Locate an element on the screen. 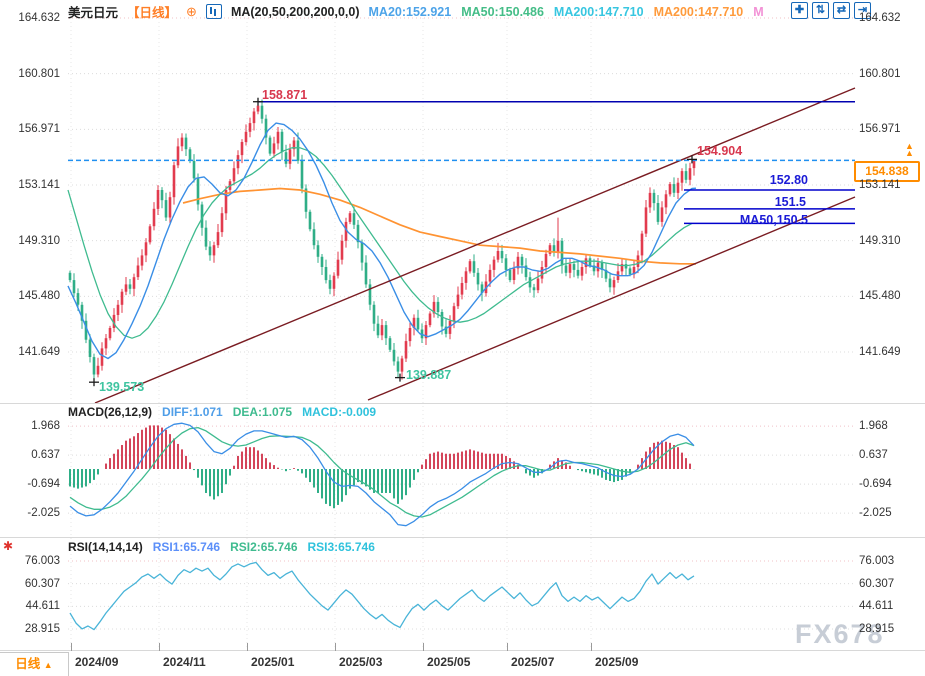 This screenshot has width=925, height=676. x-axis-label: 2025/05 is located at coordinates (449, 662).